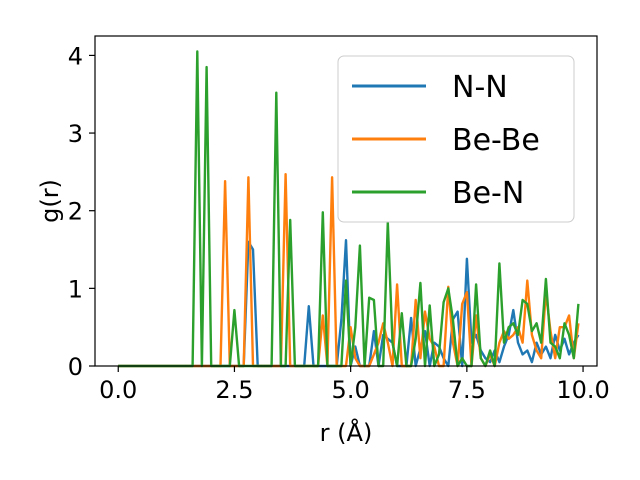  I want to click on legend: N-N Be-Be Be-N, so click(456, 139).